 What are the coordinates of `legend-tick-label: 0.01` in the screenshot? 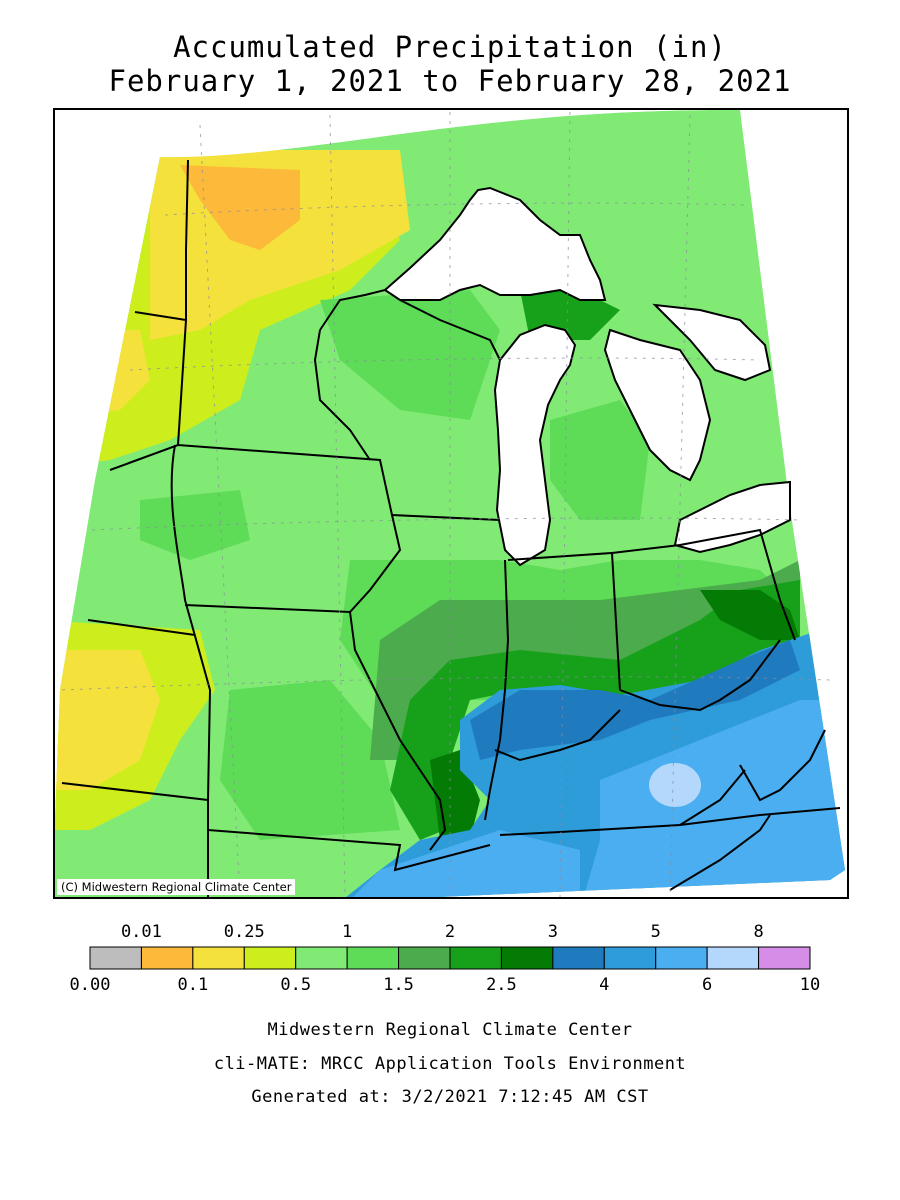 It's located at (141, 932).